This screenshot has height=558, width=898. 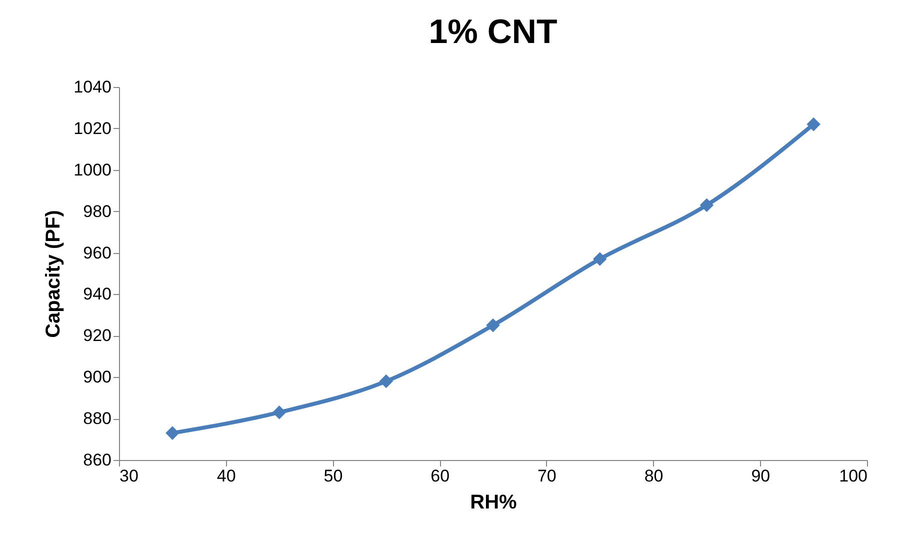 I want to click on x-tick-label: 30, so click(x=129, y=476).